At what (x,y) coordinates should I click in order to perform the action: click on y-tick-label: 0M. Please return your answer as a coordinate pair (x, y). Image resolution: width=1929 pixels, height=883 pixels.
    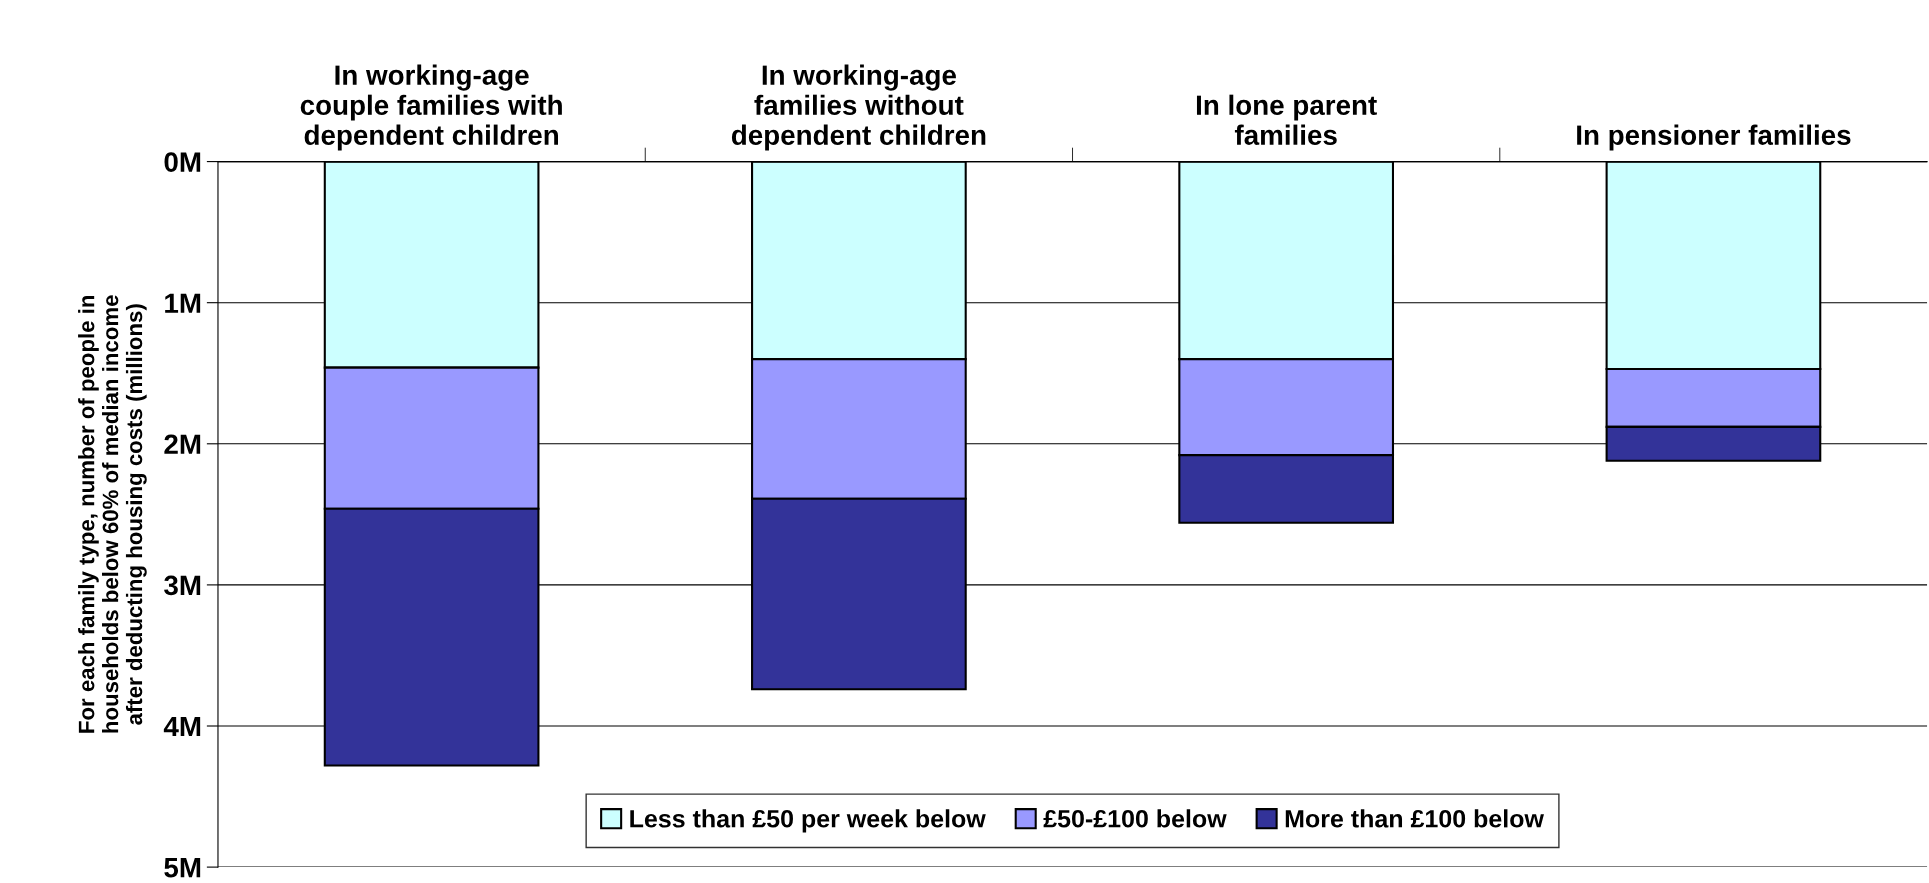
    Looking at the image, I should click on (182, 162).